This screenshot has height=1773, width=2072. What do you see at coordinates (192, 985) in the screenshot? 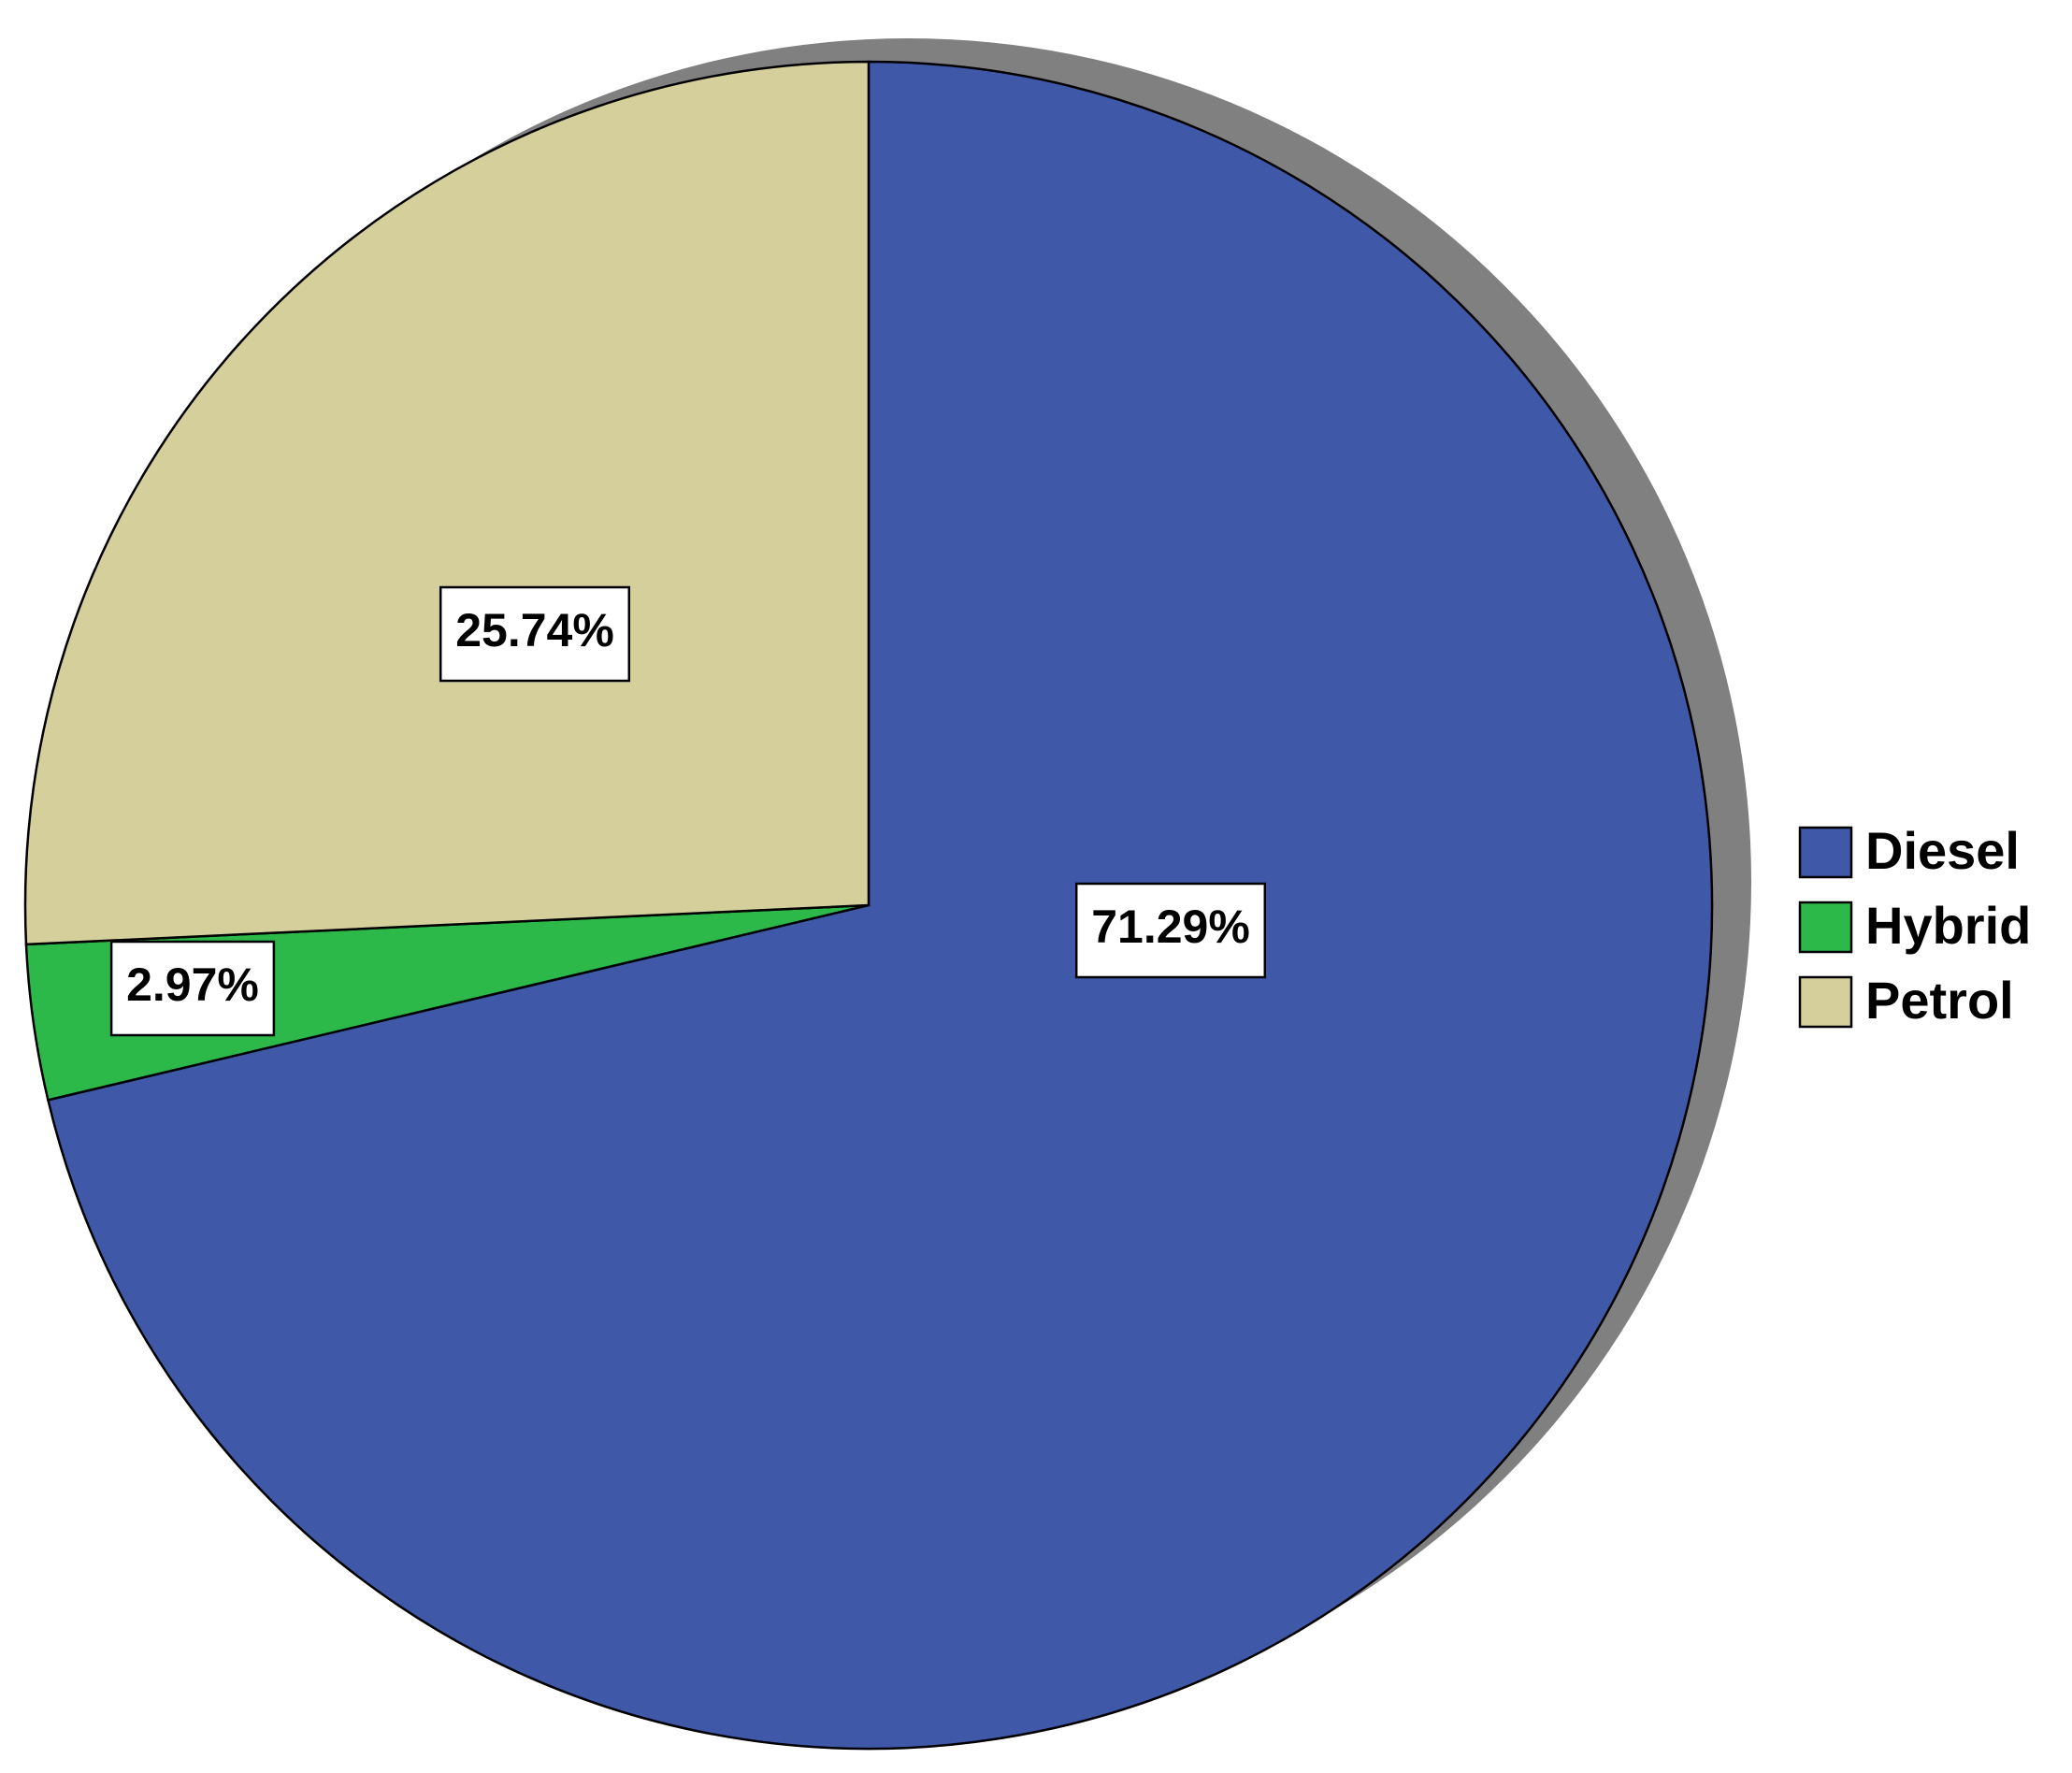
I see `value-label: 2.97%` at bounding box center [192, 985].